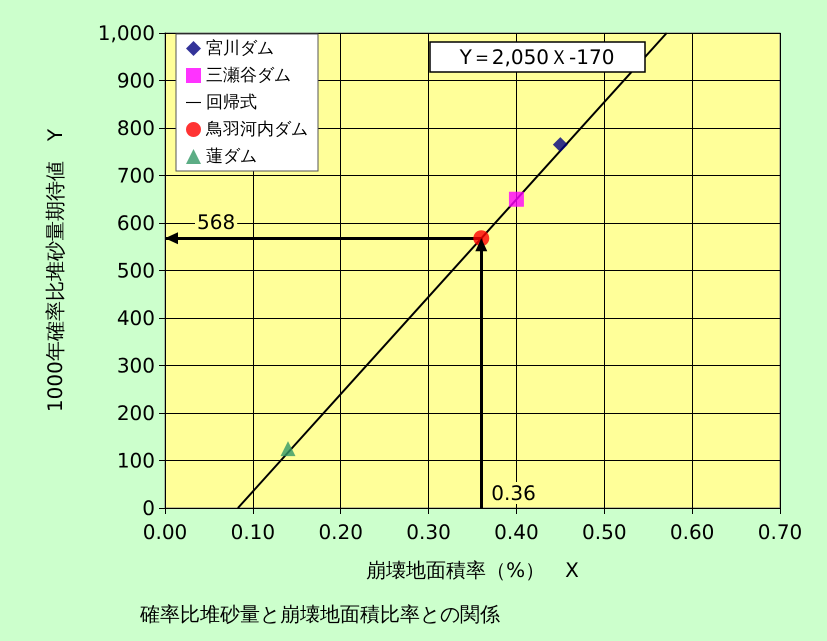 The image size is (827, 641). What do you see at coordinates (135, 80) in the screenshot?
I see `y-tick-label: 900` at bounding box center [135, 80].